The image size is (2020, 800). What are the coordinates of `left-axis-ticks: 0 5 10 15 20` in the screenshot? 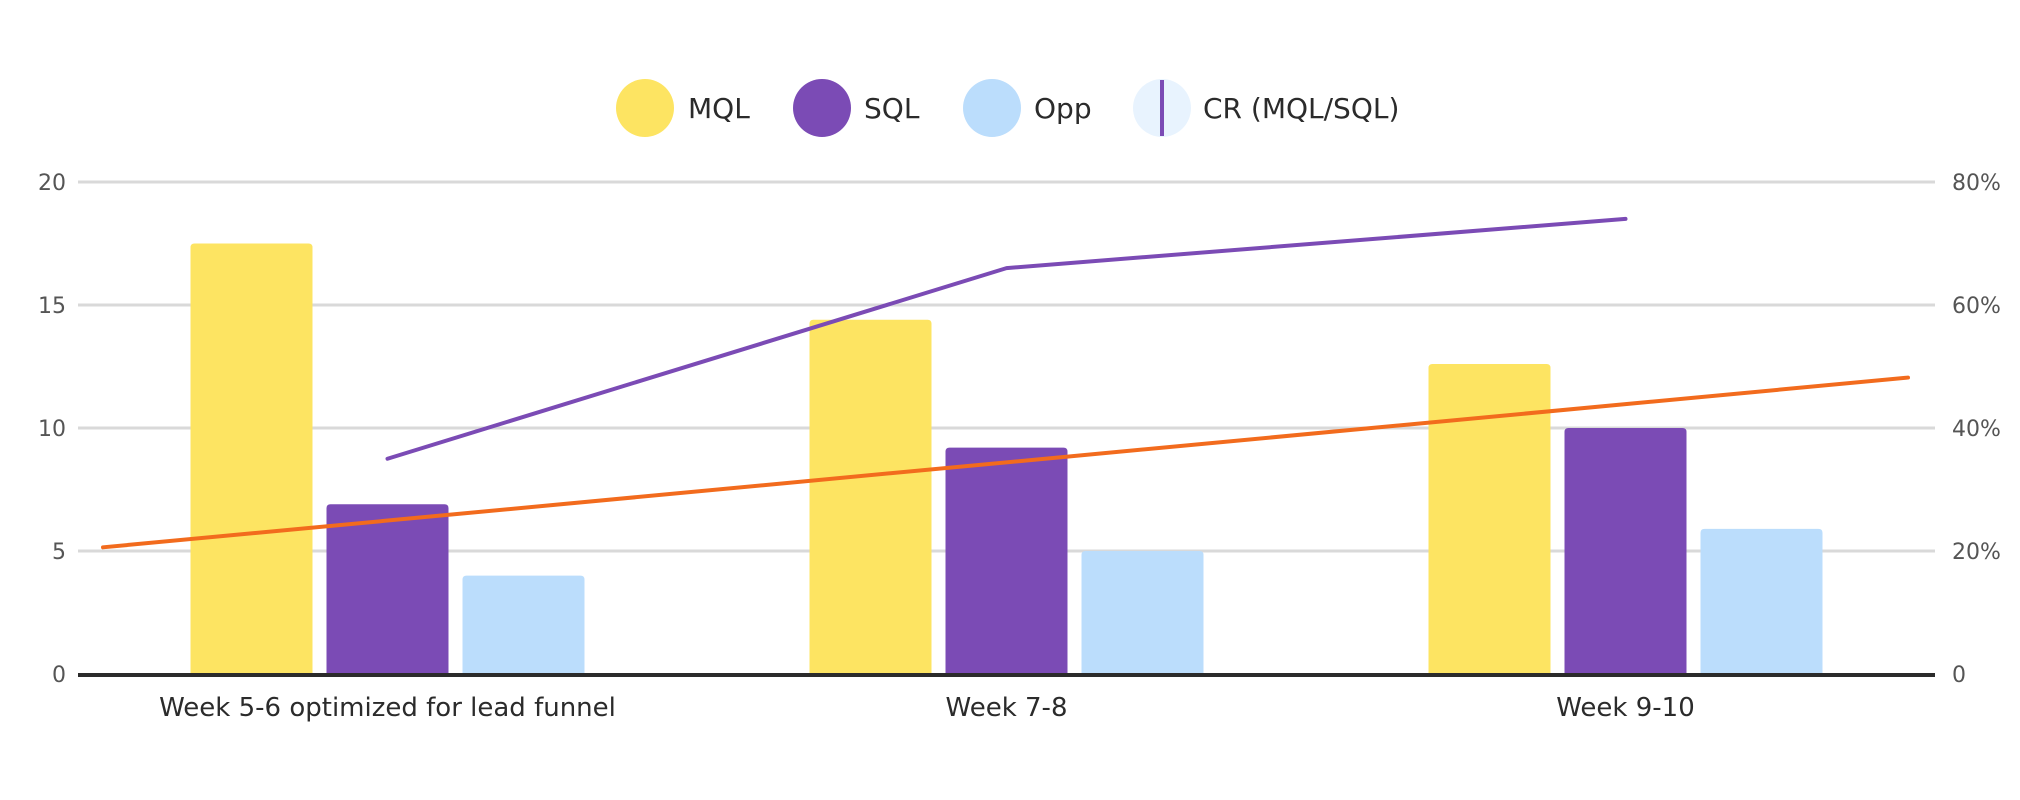 It's located at (52, 429).